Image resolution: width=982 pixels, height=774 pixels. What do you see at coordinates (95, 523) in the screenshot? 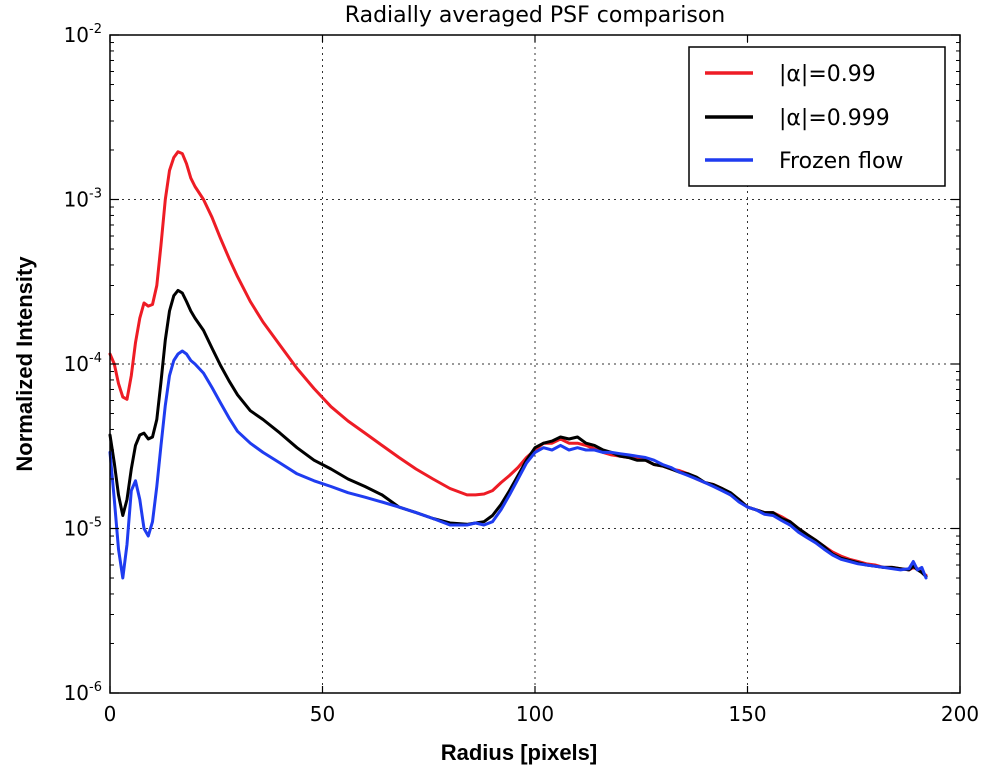
I see `y-tick-exponent: -5` at bounding box center [95, 523].